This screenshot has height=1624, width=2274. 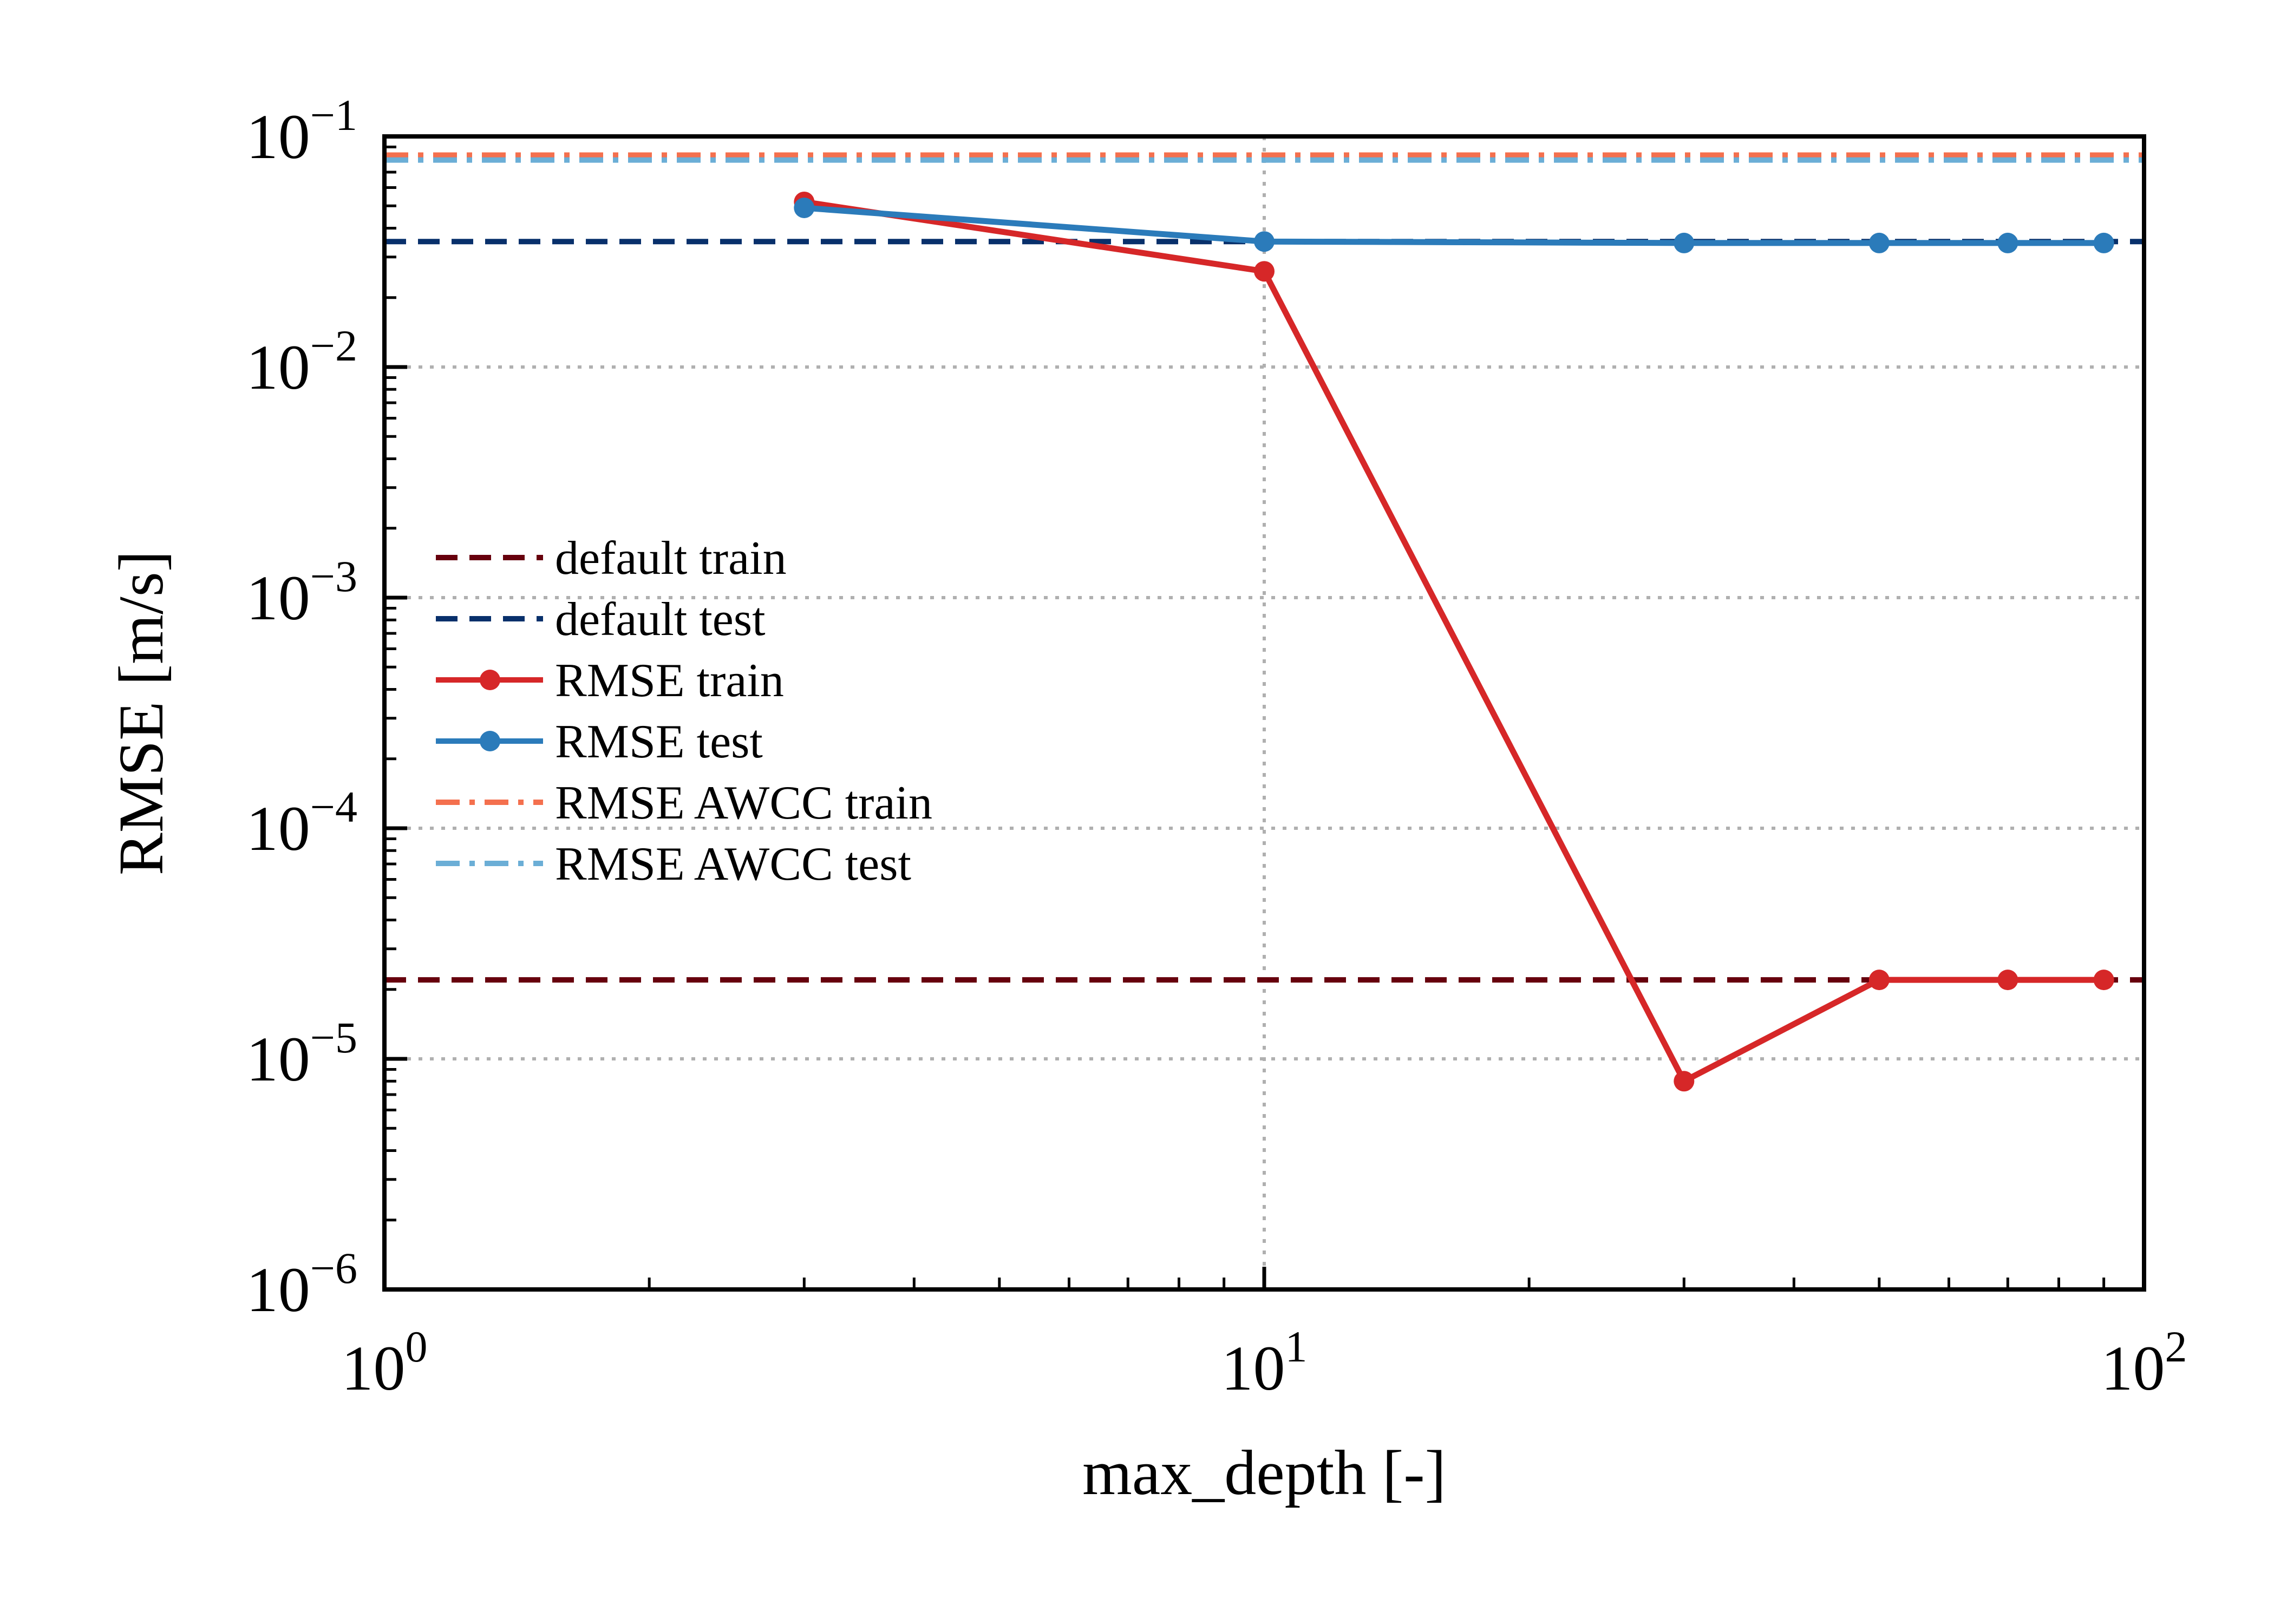 I want to click on x-tick-label: 10⁰, so click(x=385, y=1363).